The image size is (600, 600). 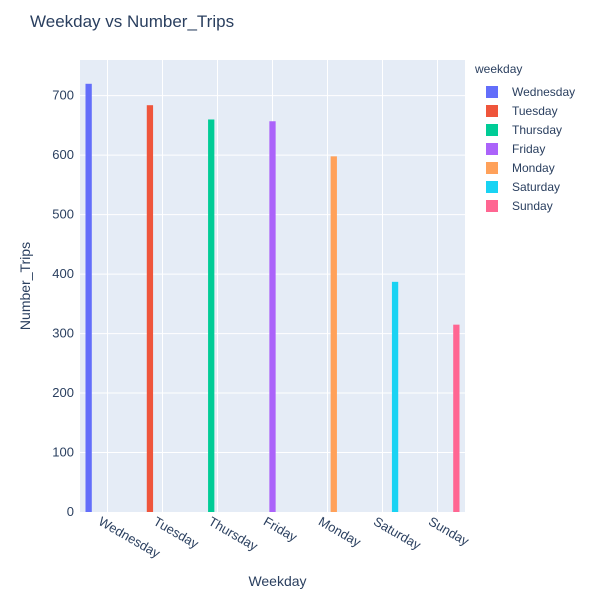 What do you see at coordinates (272, 316) in the screenshot?
I see `bar-friday` at bounding box center [272, 316].